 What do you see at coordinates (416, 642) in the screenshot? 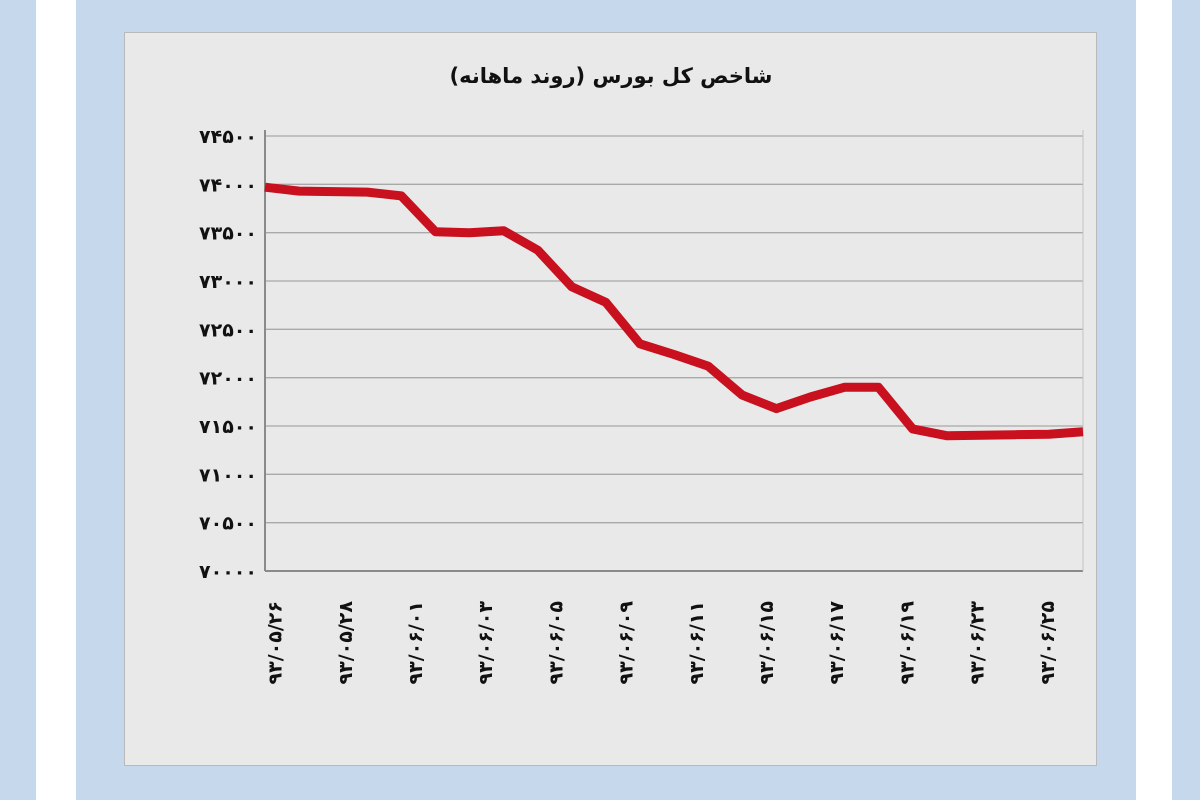
I see `x-tick-label: ۹۳/۰۶/۰۱` at bounding box center [416, 642].